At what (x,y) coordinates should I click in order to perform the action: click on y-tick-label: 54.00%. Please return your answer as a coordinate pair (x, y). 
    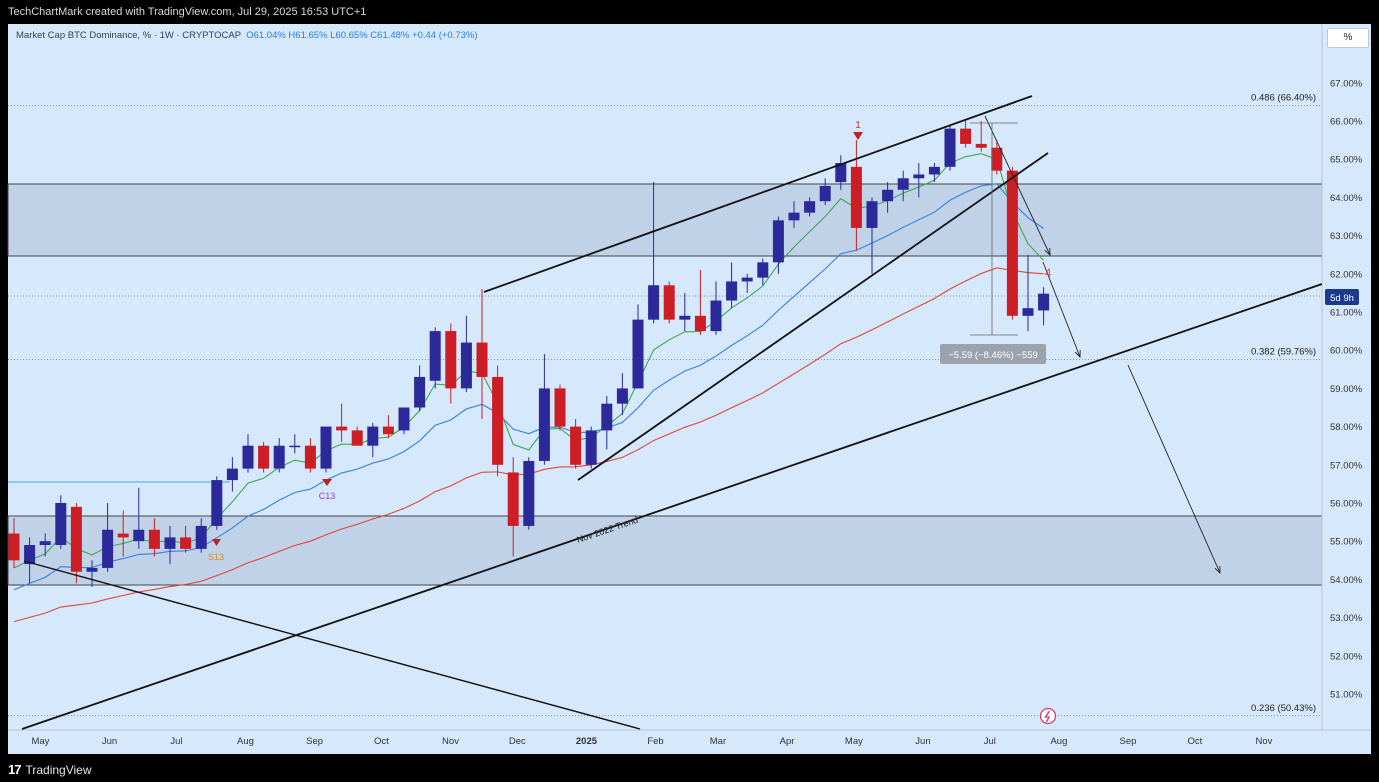
    Looking at the image, I should click on (1346, 580).